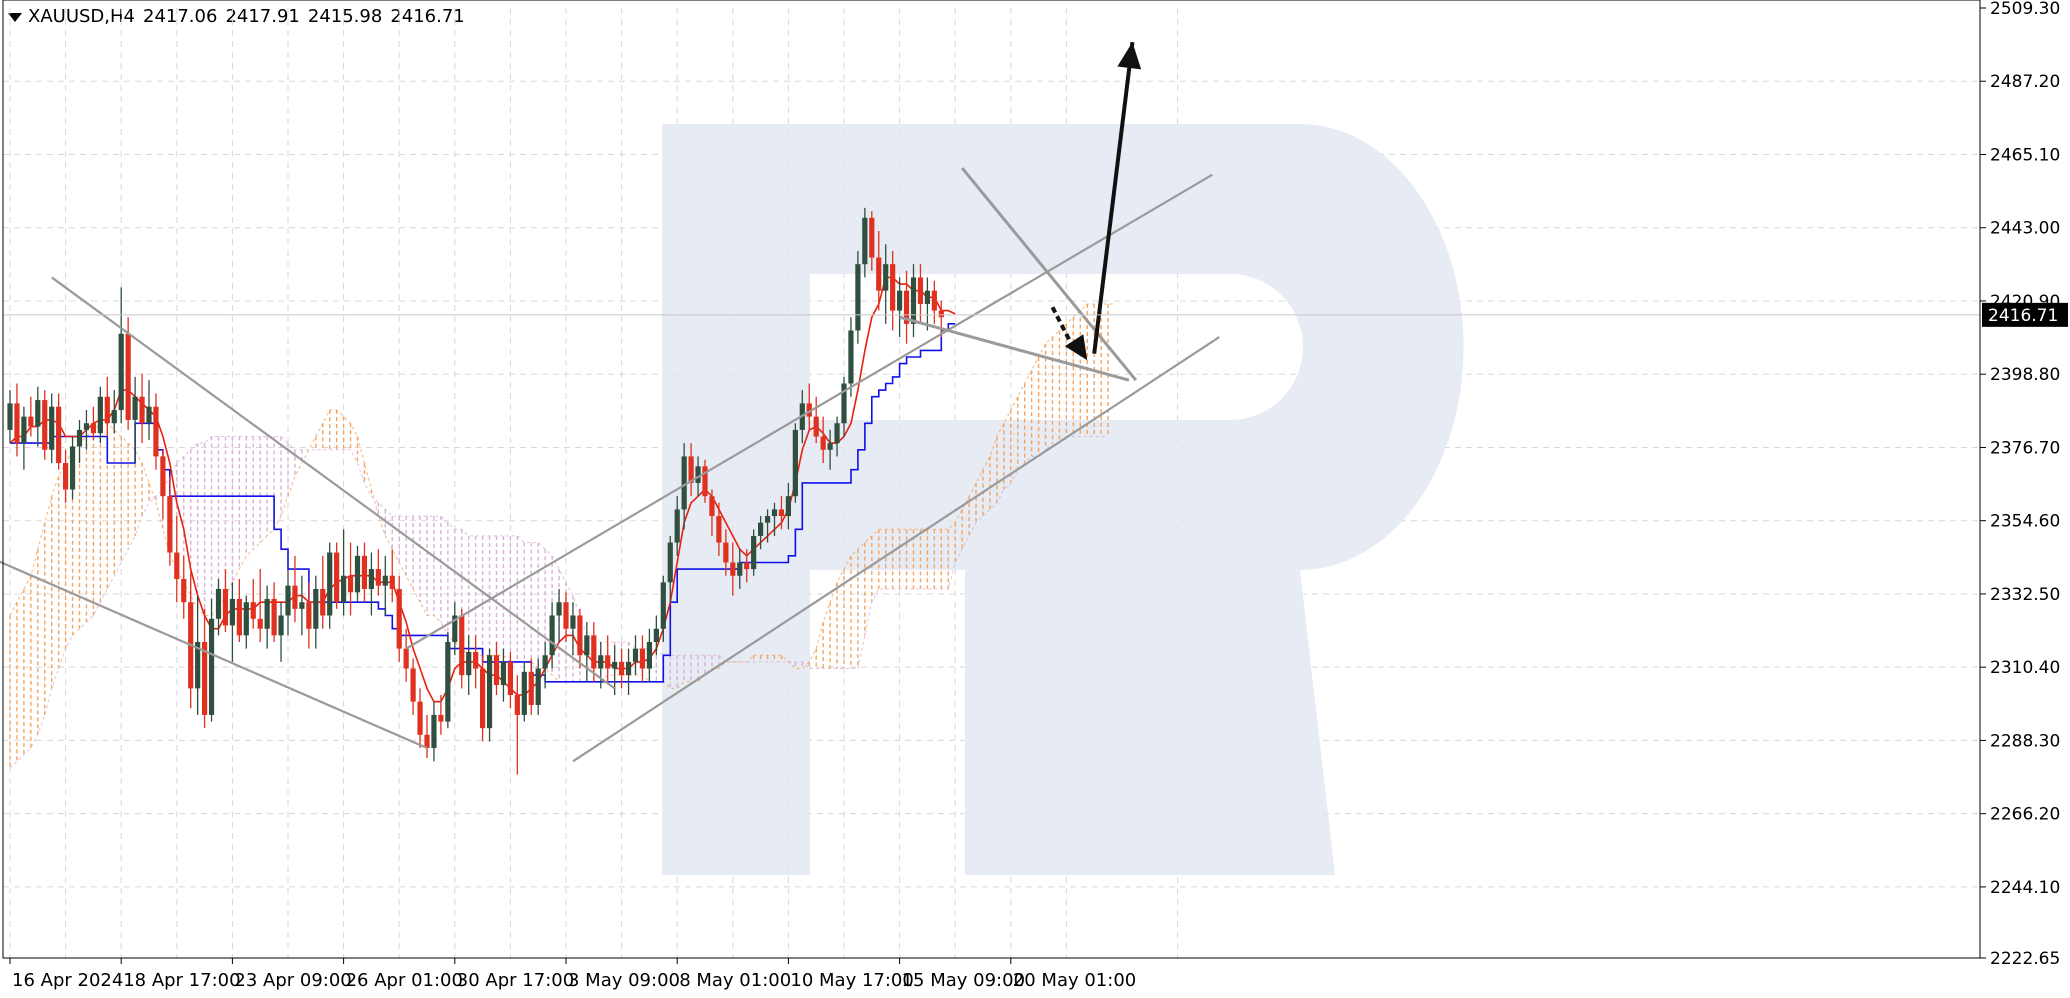 This screenshot has width=2070, height=998. What do you see at coordinates (2025, 375) in the screenshot?
I see `y-tick-label: 2398.80` at bounding box center [2025, 375].